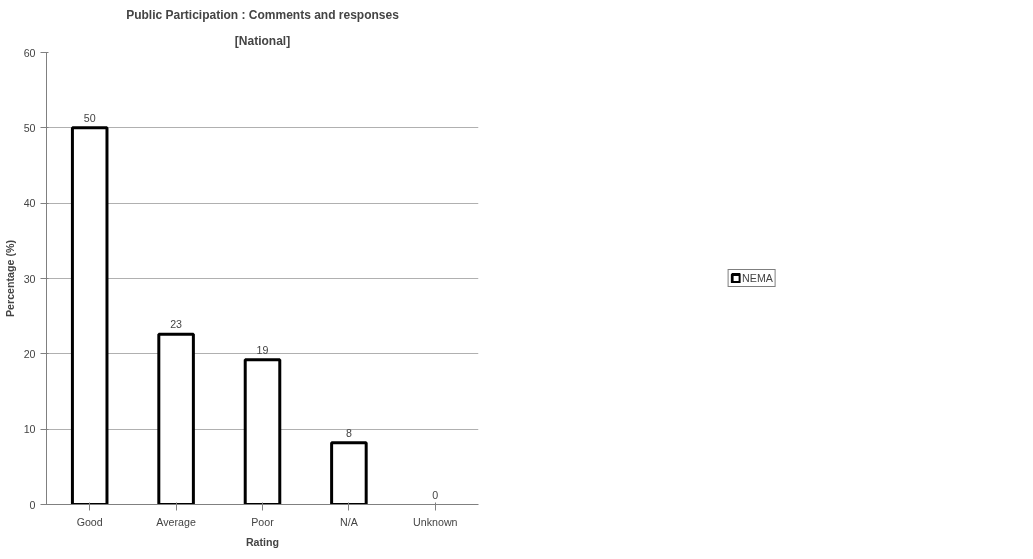 This screenshot has height=559, width=1033. I want to click on data-label: 0, so click(435, 494).